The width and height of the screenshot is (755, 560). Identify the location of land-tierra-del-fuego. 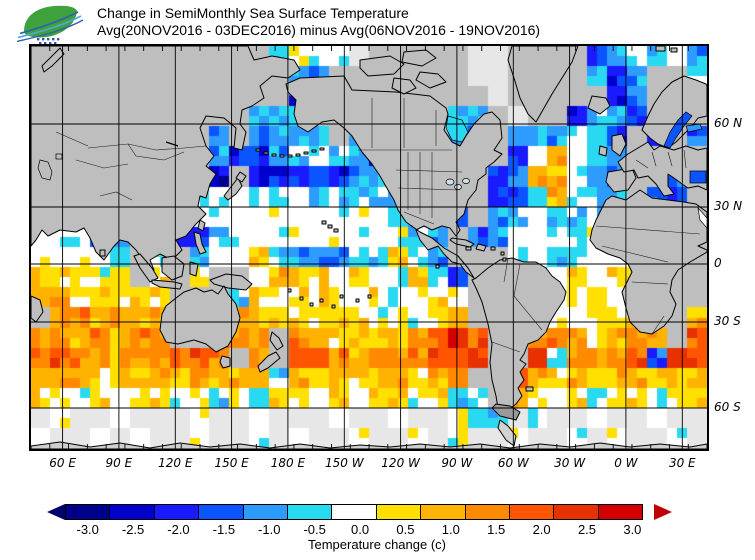
(506, 412).